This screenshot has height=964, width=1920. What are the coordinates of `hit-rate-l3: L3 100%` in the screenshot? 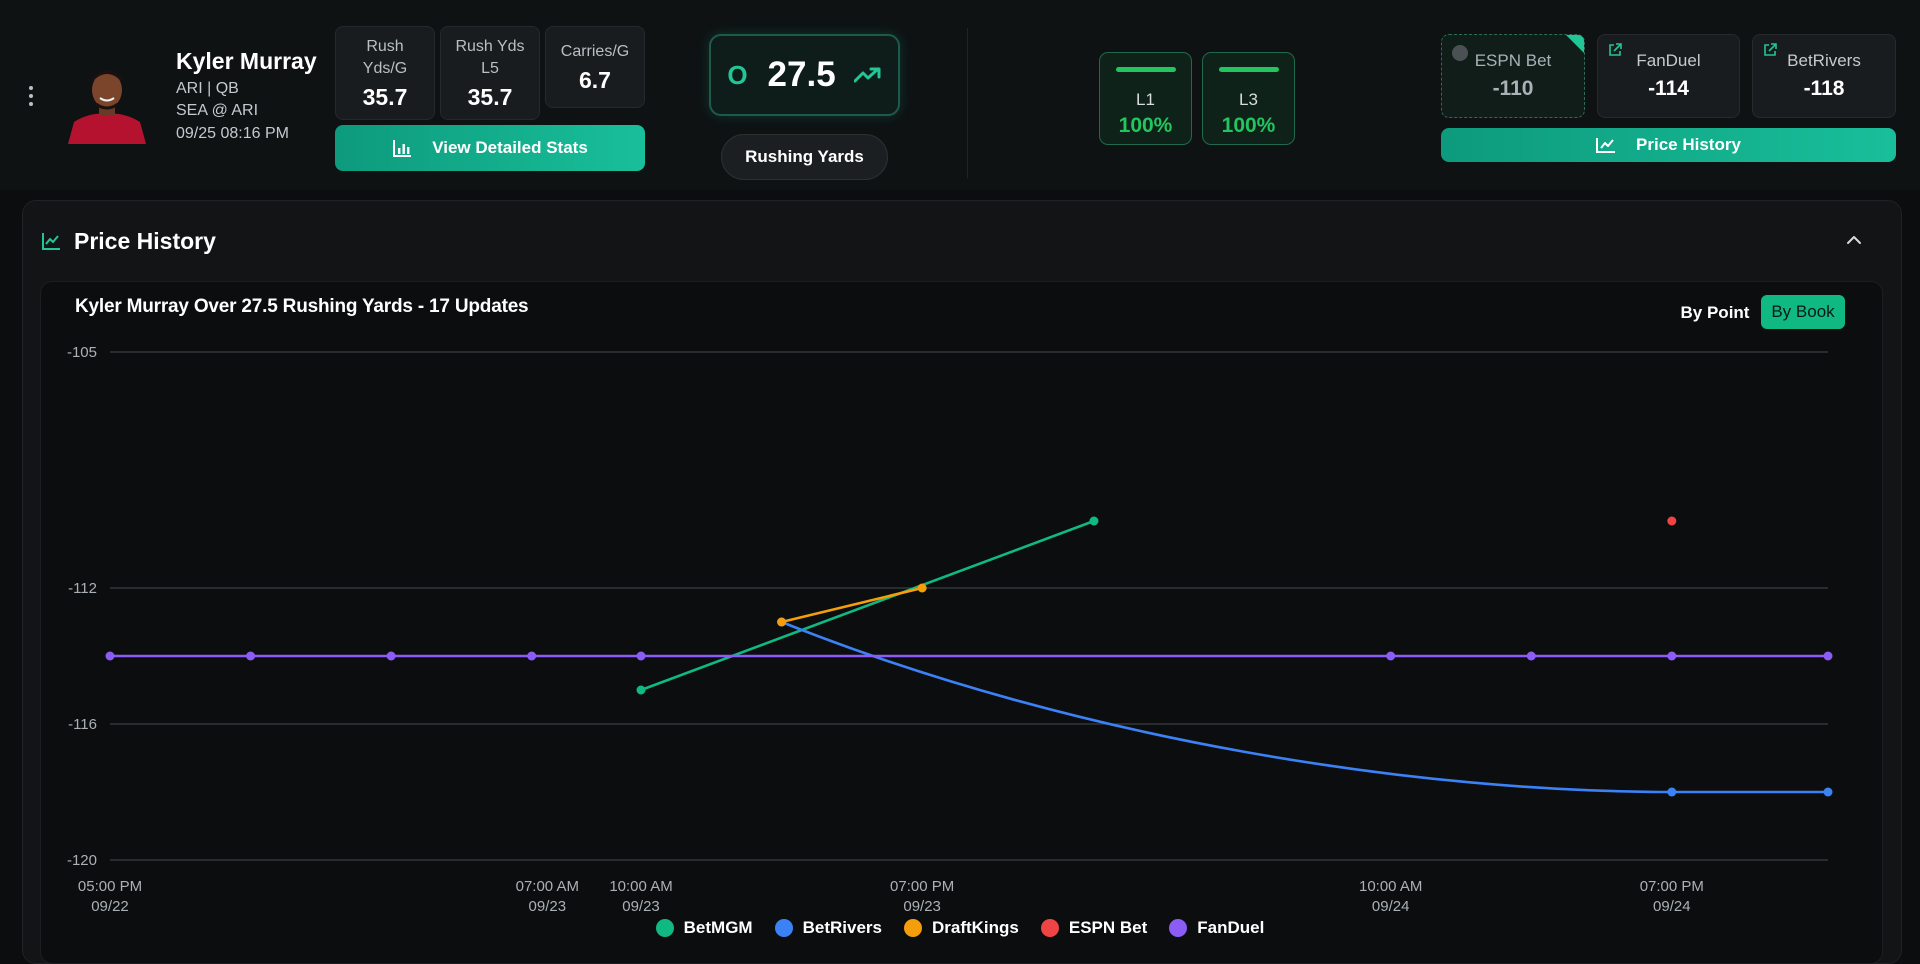 It's located at (1248, 98).